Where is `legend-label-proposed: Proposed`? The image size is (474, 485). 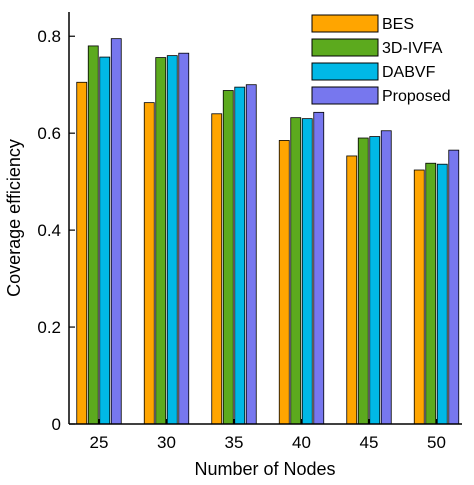 legend-label-proposed: Proposed is located at coordinates (416, 96).